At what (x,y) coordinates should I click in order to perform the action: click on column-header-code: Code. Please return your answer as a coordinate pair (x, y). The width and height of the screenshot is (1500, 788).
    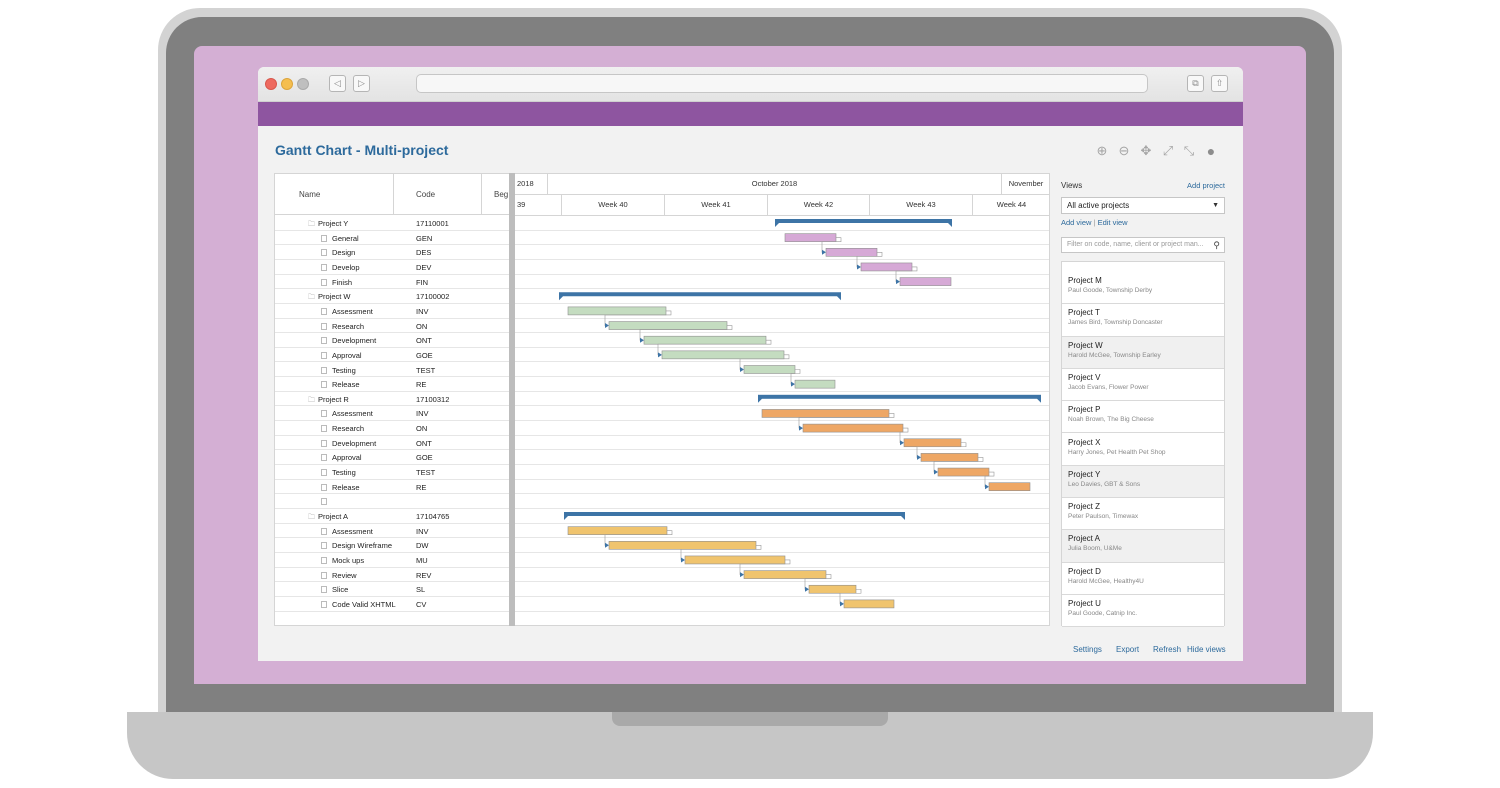
    Looking at the image, I should click on (438, 194).